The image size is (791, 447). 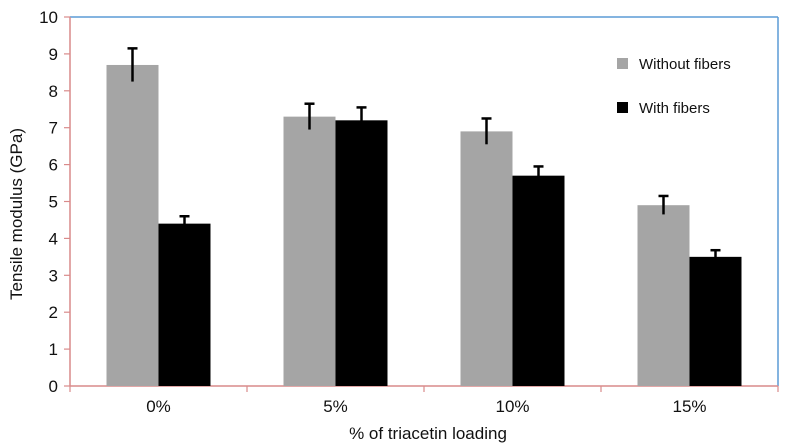 I want to click on y-tick-label: 7, so click(x=53, y=128).